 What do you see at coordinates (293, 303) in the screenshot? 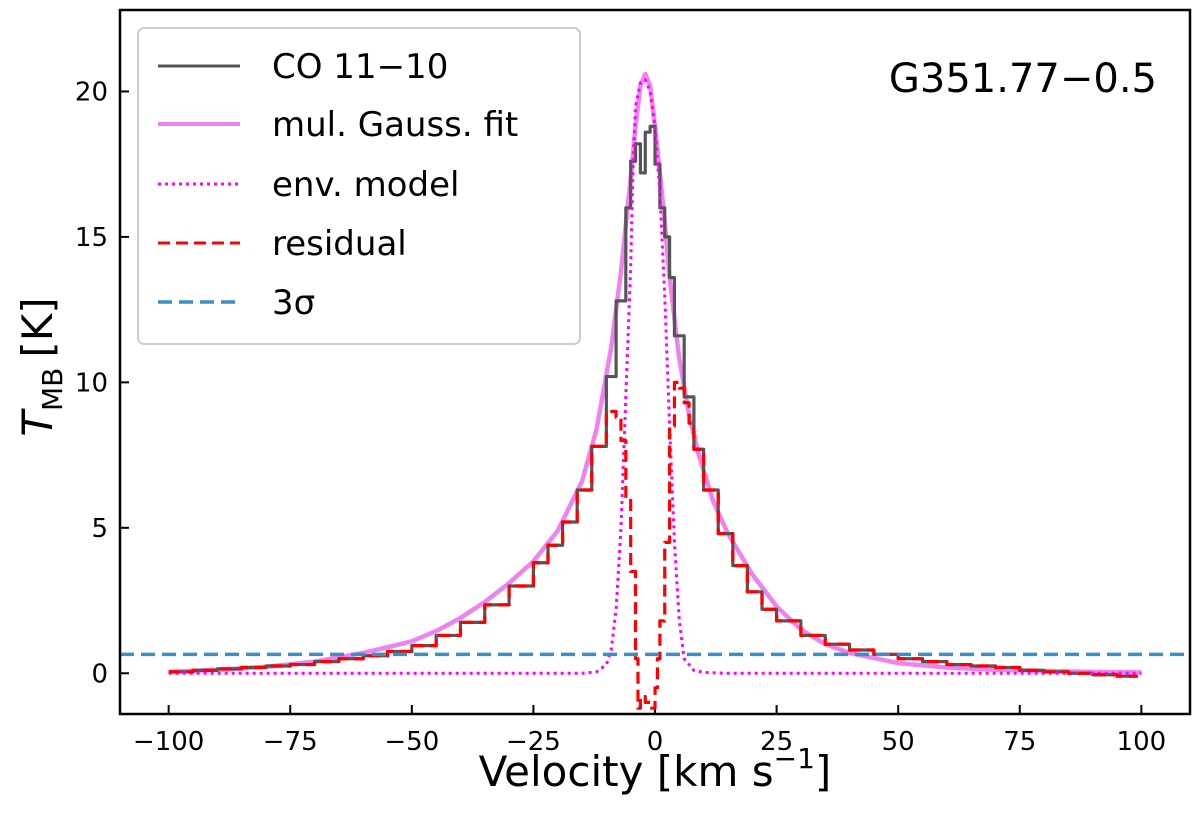
I see `legend-label-3sigma: 3σ` at bounding box center [293, 303].